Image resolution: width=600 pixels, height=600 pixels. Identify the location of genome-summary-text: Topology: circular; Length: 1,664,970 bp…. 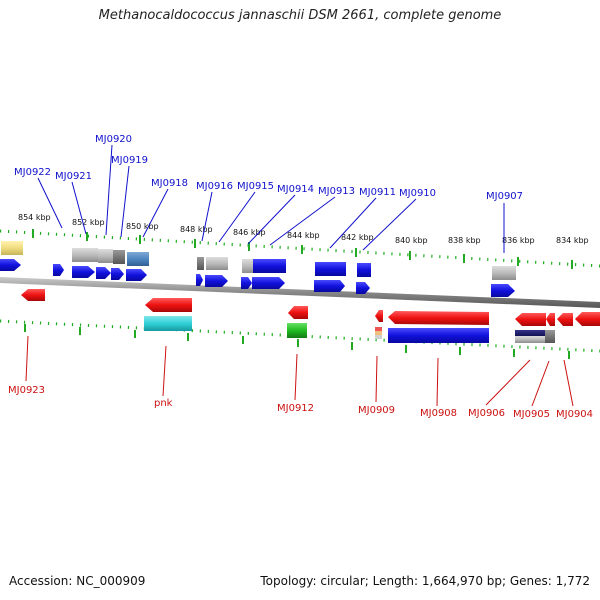
(425, 581).